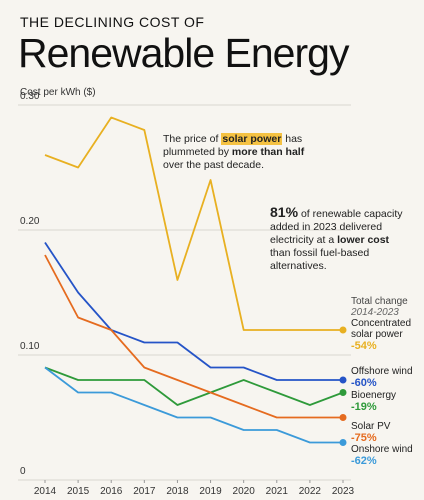  What do you see at coordinates (213, 165) in the screenshot?
I see `annotation-text: over the past decade.` at bounding box center [213, 165].